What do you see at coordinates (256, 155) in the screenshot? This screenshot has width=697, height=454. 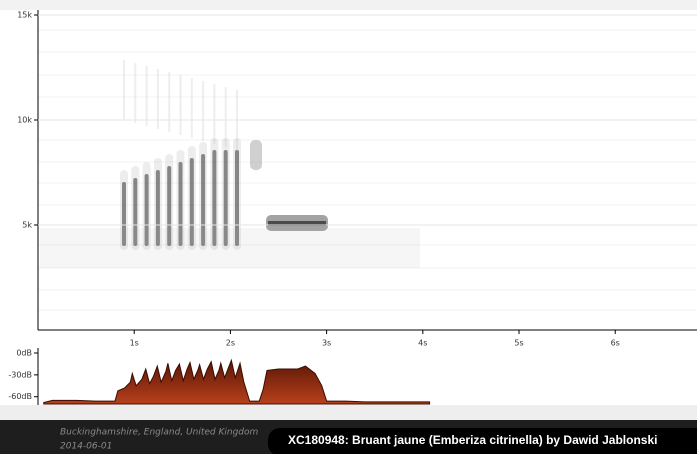 I see `band-harmonic` at bounding box center [256, 155].